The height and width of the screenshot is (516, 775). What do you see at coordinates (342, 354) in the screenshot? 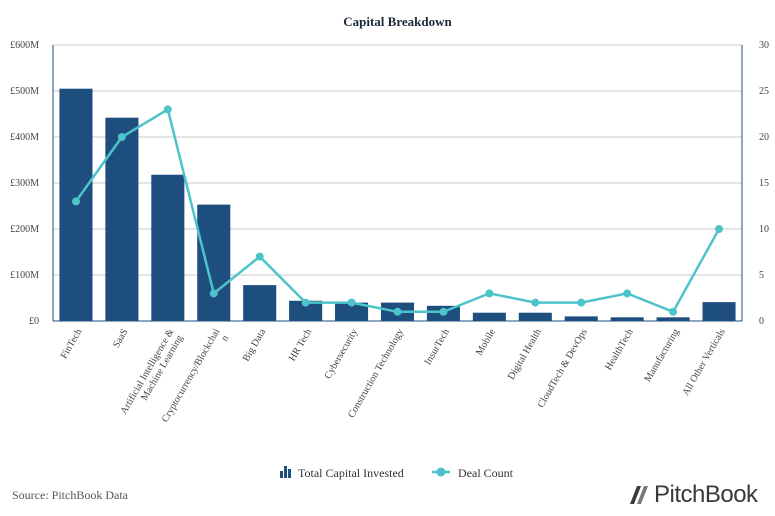
I see `x-tick-label: Cybersecurity` at bounding box center [342, 354].